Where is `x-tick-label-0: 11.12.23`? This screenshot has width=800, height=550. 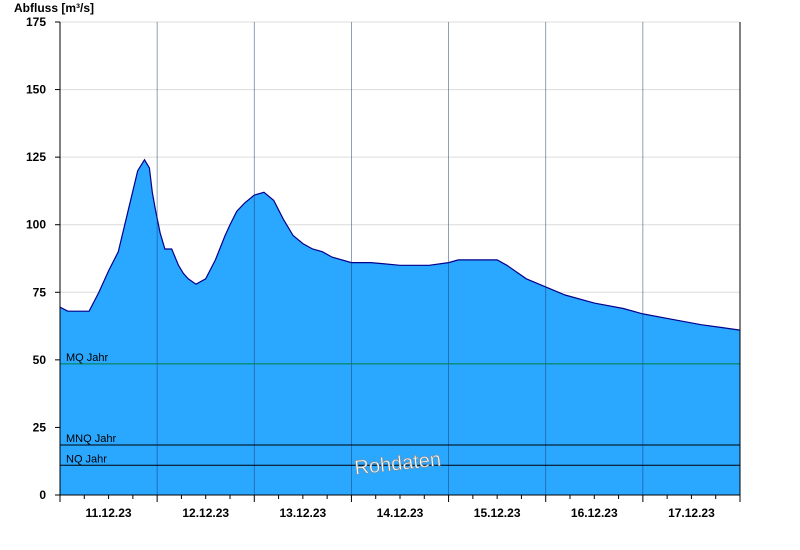 x-tick-label-0: 11.12.23 is located at coordinates (109, 513).